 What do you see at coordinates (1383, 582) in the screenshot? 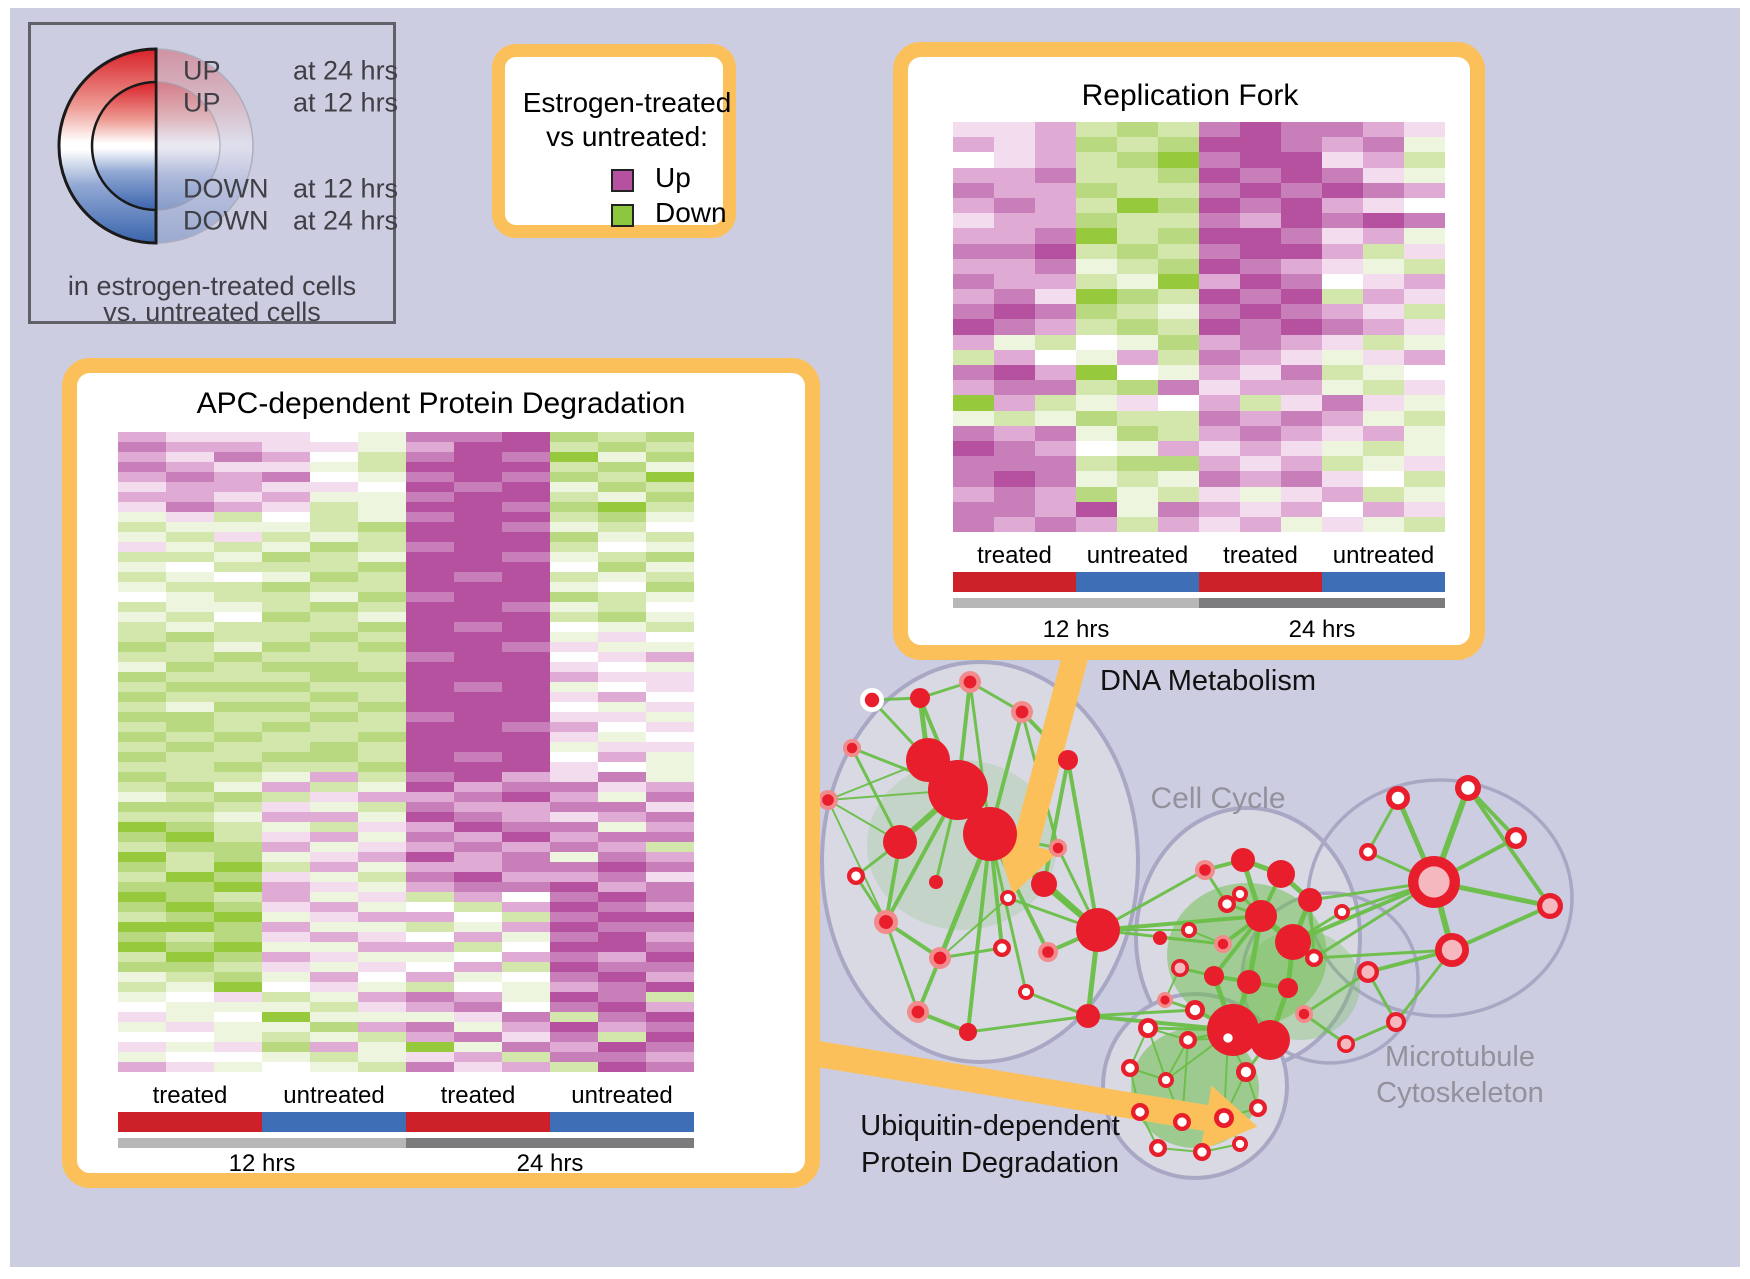
I see `treatment-bar-untreated` at bounding box center [1383, 582].